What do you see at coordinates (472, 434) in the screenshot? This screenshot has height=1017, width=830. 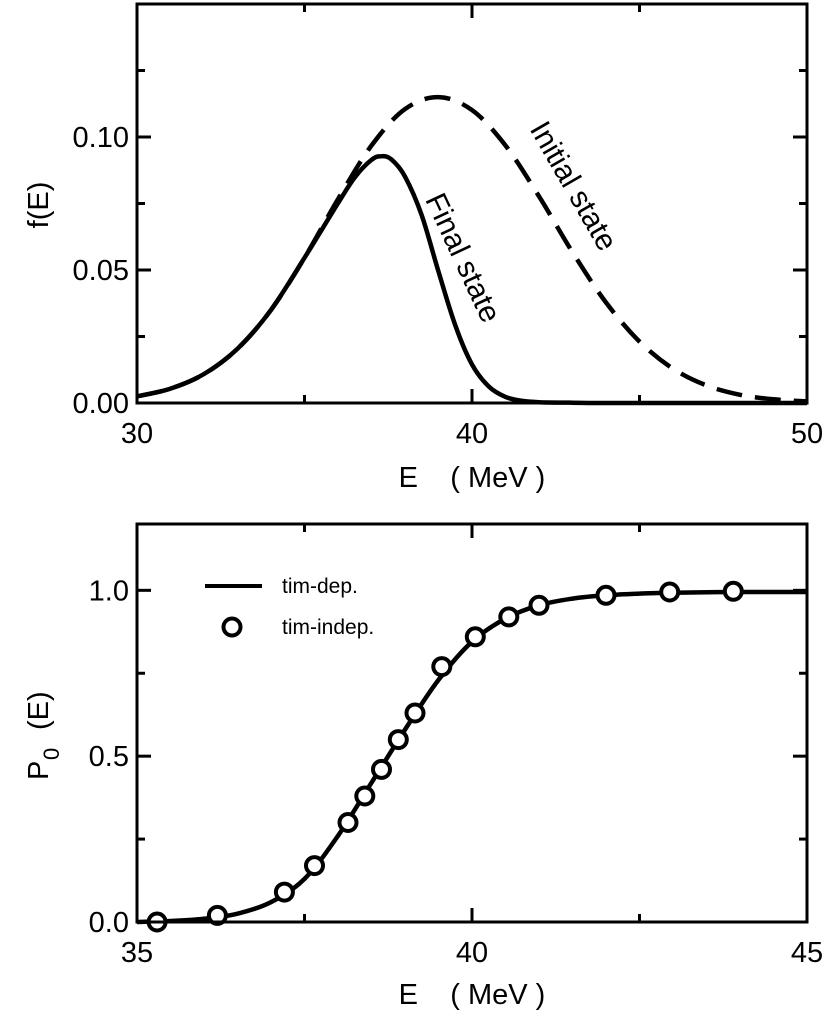 I see `top-x-tick-label: 40` at bounding box center [472, 434].